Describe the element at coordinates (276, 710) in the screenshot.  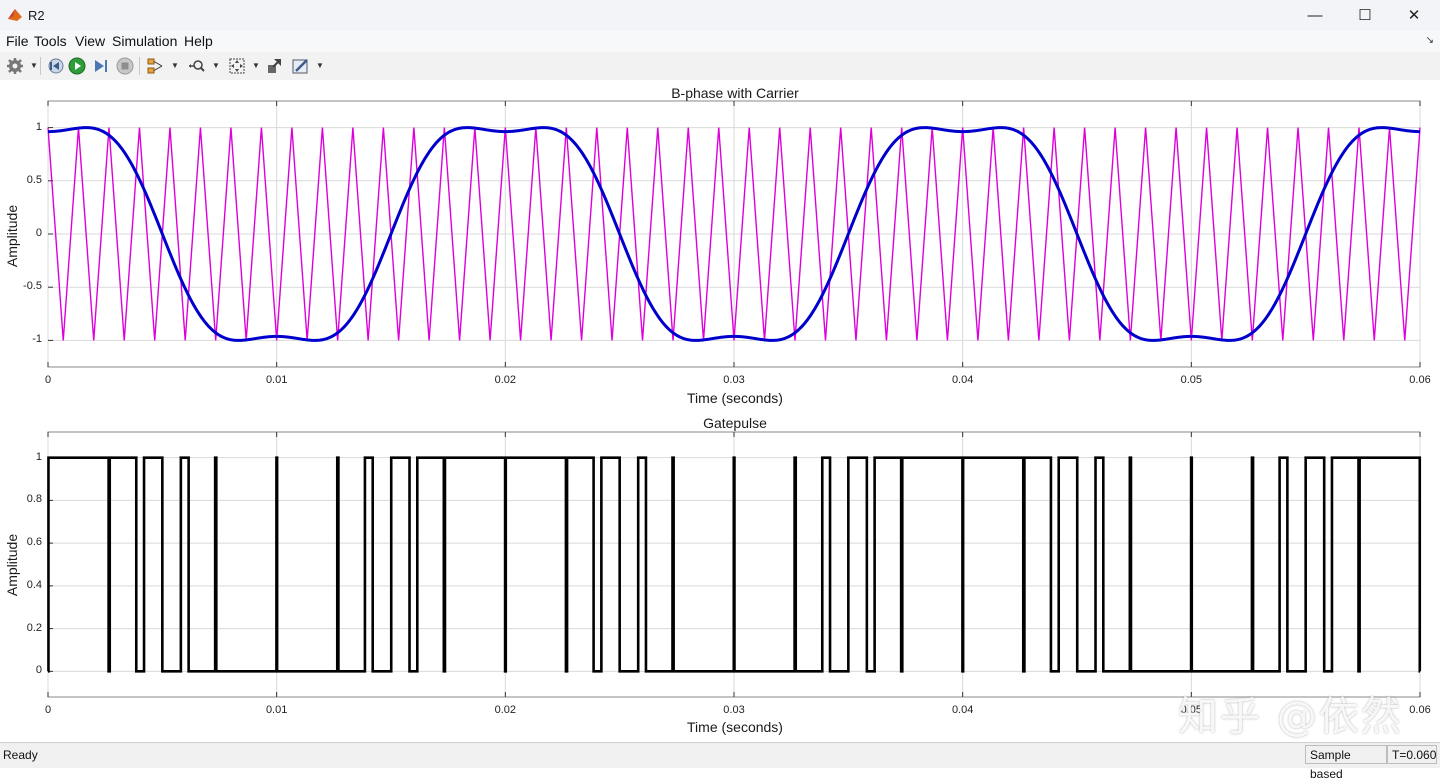
I see `plot2-xtick-label: 0.01` at that location.